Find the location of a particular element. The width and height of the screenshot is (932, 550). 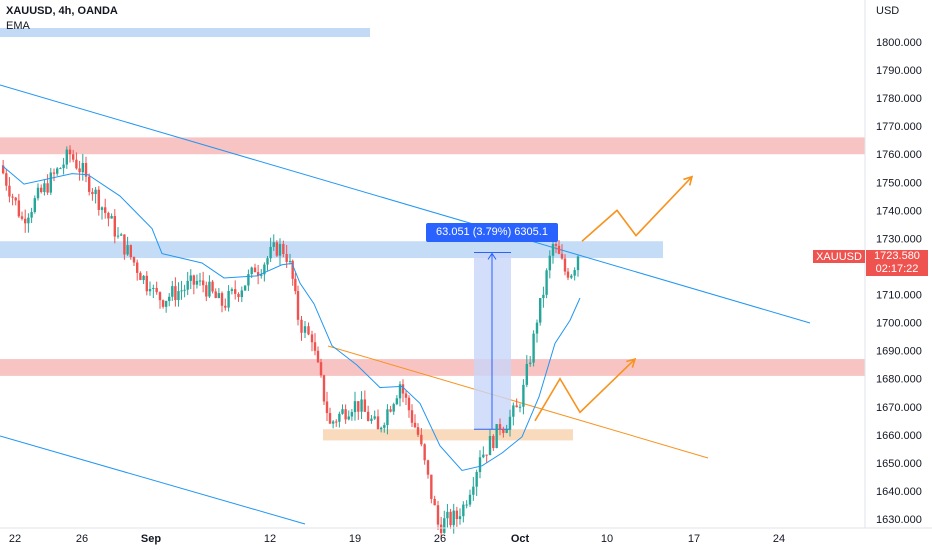

price-tick-label: 1740.000 is located at coordinates (899, 211).